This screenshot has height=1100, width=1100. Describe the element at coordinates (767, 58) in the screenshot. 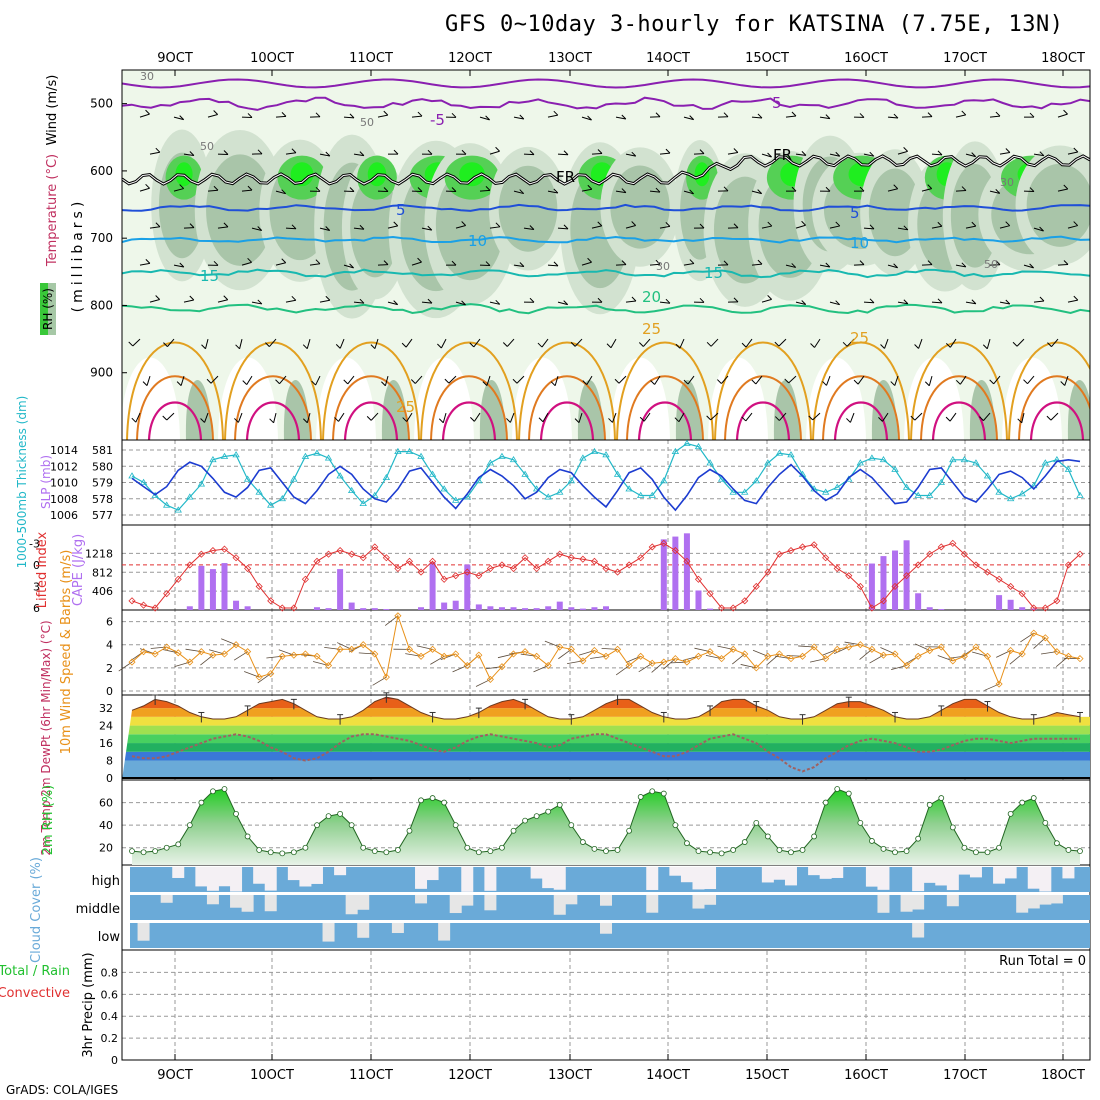

I see `x-tick-label-top: 15OCT` at that location.